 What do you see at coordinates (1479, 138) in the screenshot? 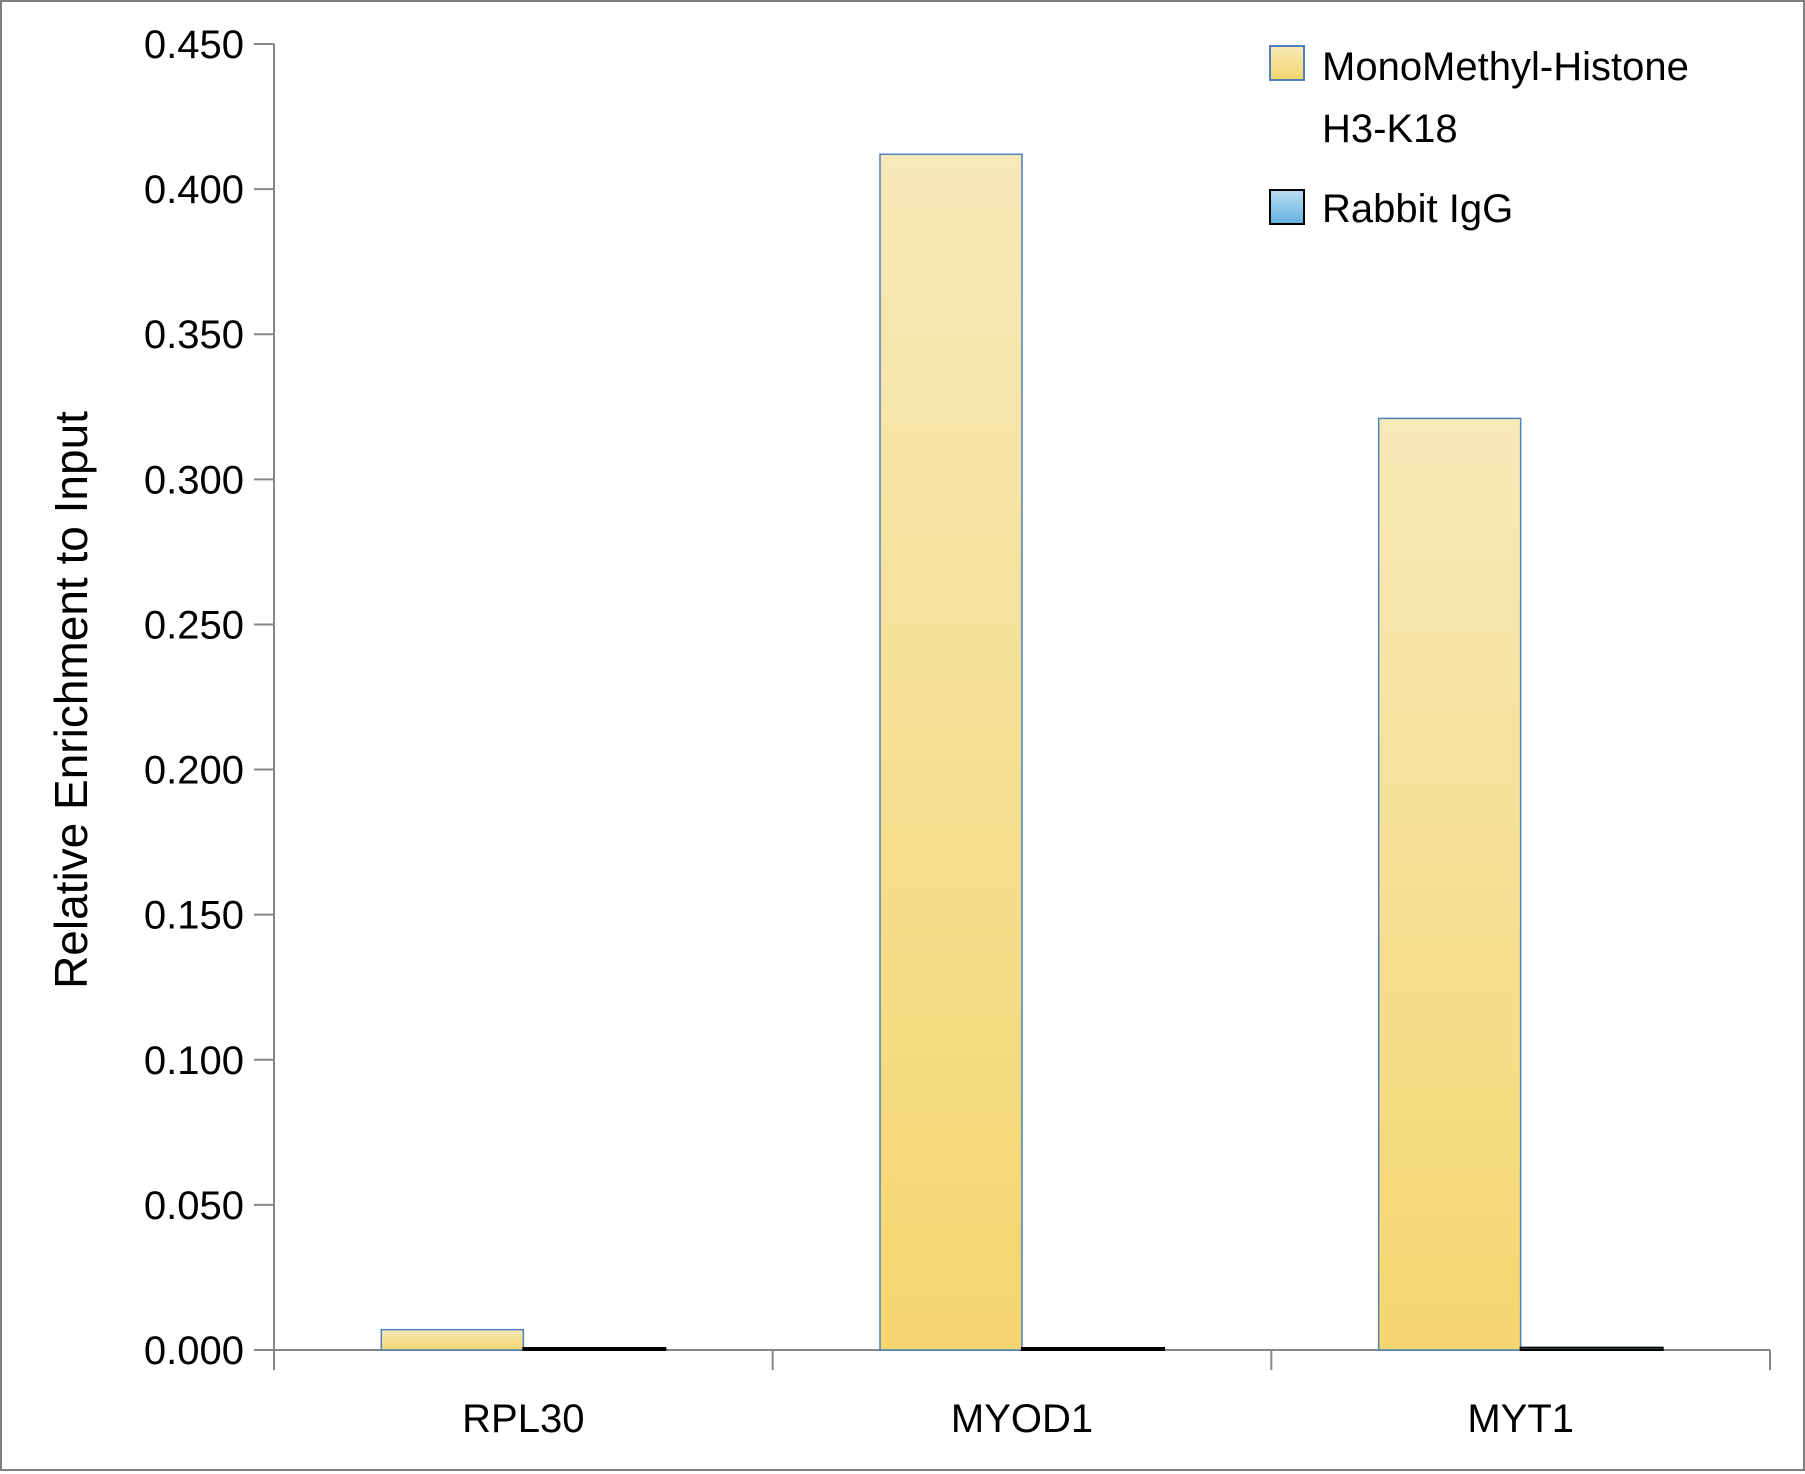
I see `legend: MonoMethyl-Histone H3-K18 Rabbit IgG` at bounding box center [1479, 138].